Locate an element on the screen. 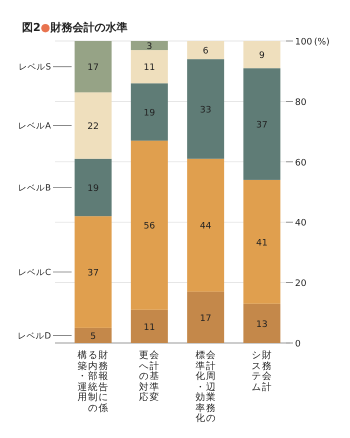 The image size is (350, 438). data-label: 6 is located at coordinates (205, 51).